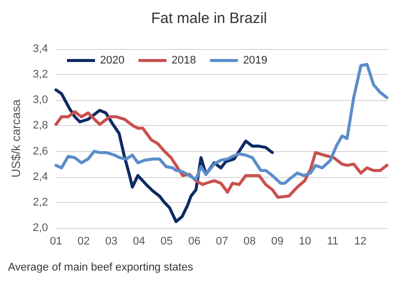 This screenshot has height=292, width=418. Describe the element at coordinates (56, 242) in the screenshot. I see `x-tick-label: 01` at that location.